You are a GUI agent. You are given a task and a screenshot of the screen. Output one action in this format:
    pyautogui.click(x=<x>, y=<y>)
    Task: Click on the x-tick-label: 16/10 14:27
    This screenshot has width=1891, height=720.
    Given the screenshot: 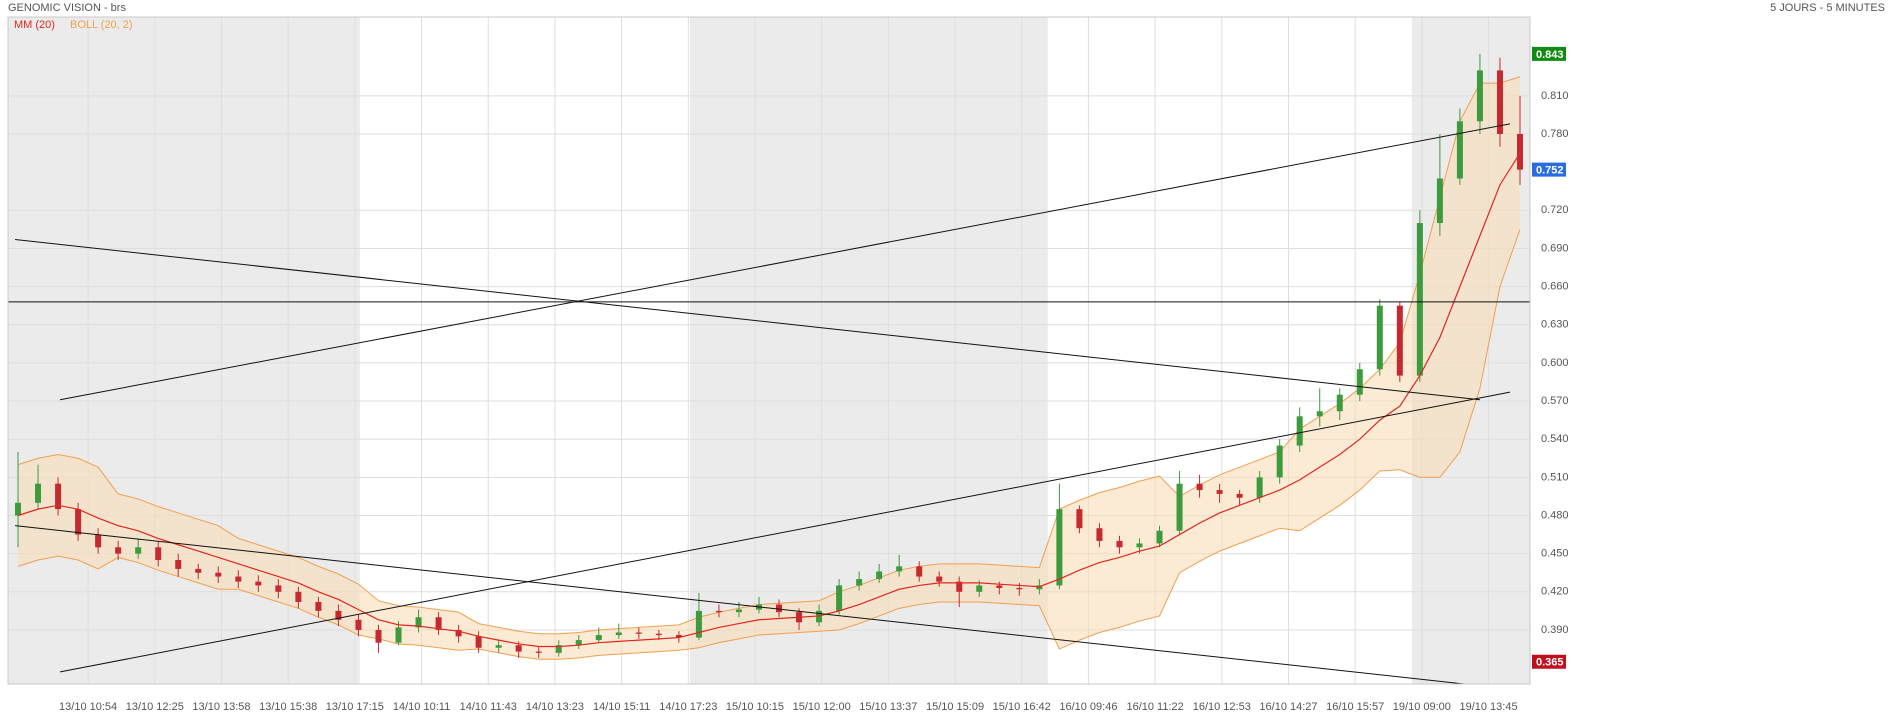 What is the action you would take?
    pyautogui.click(x=1288, y=707)
    